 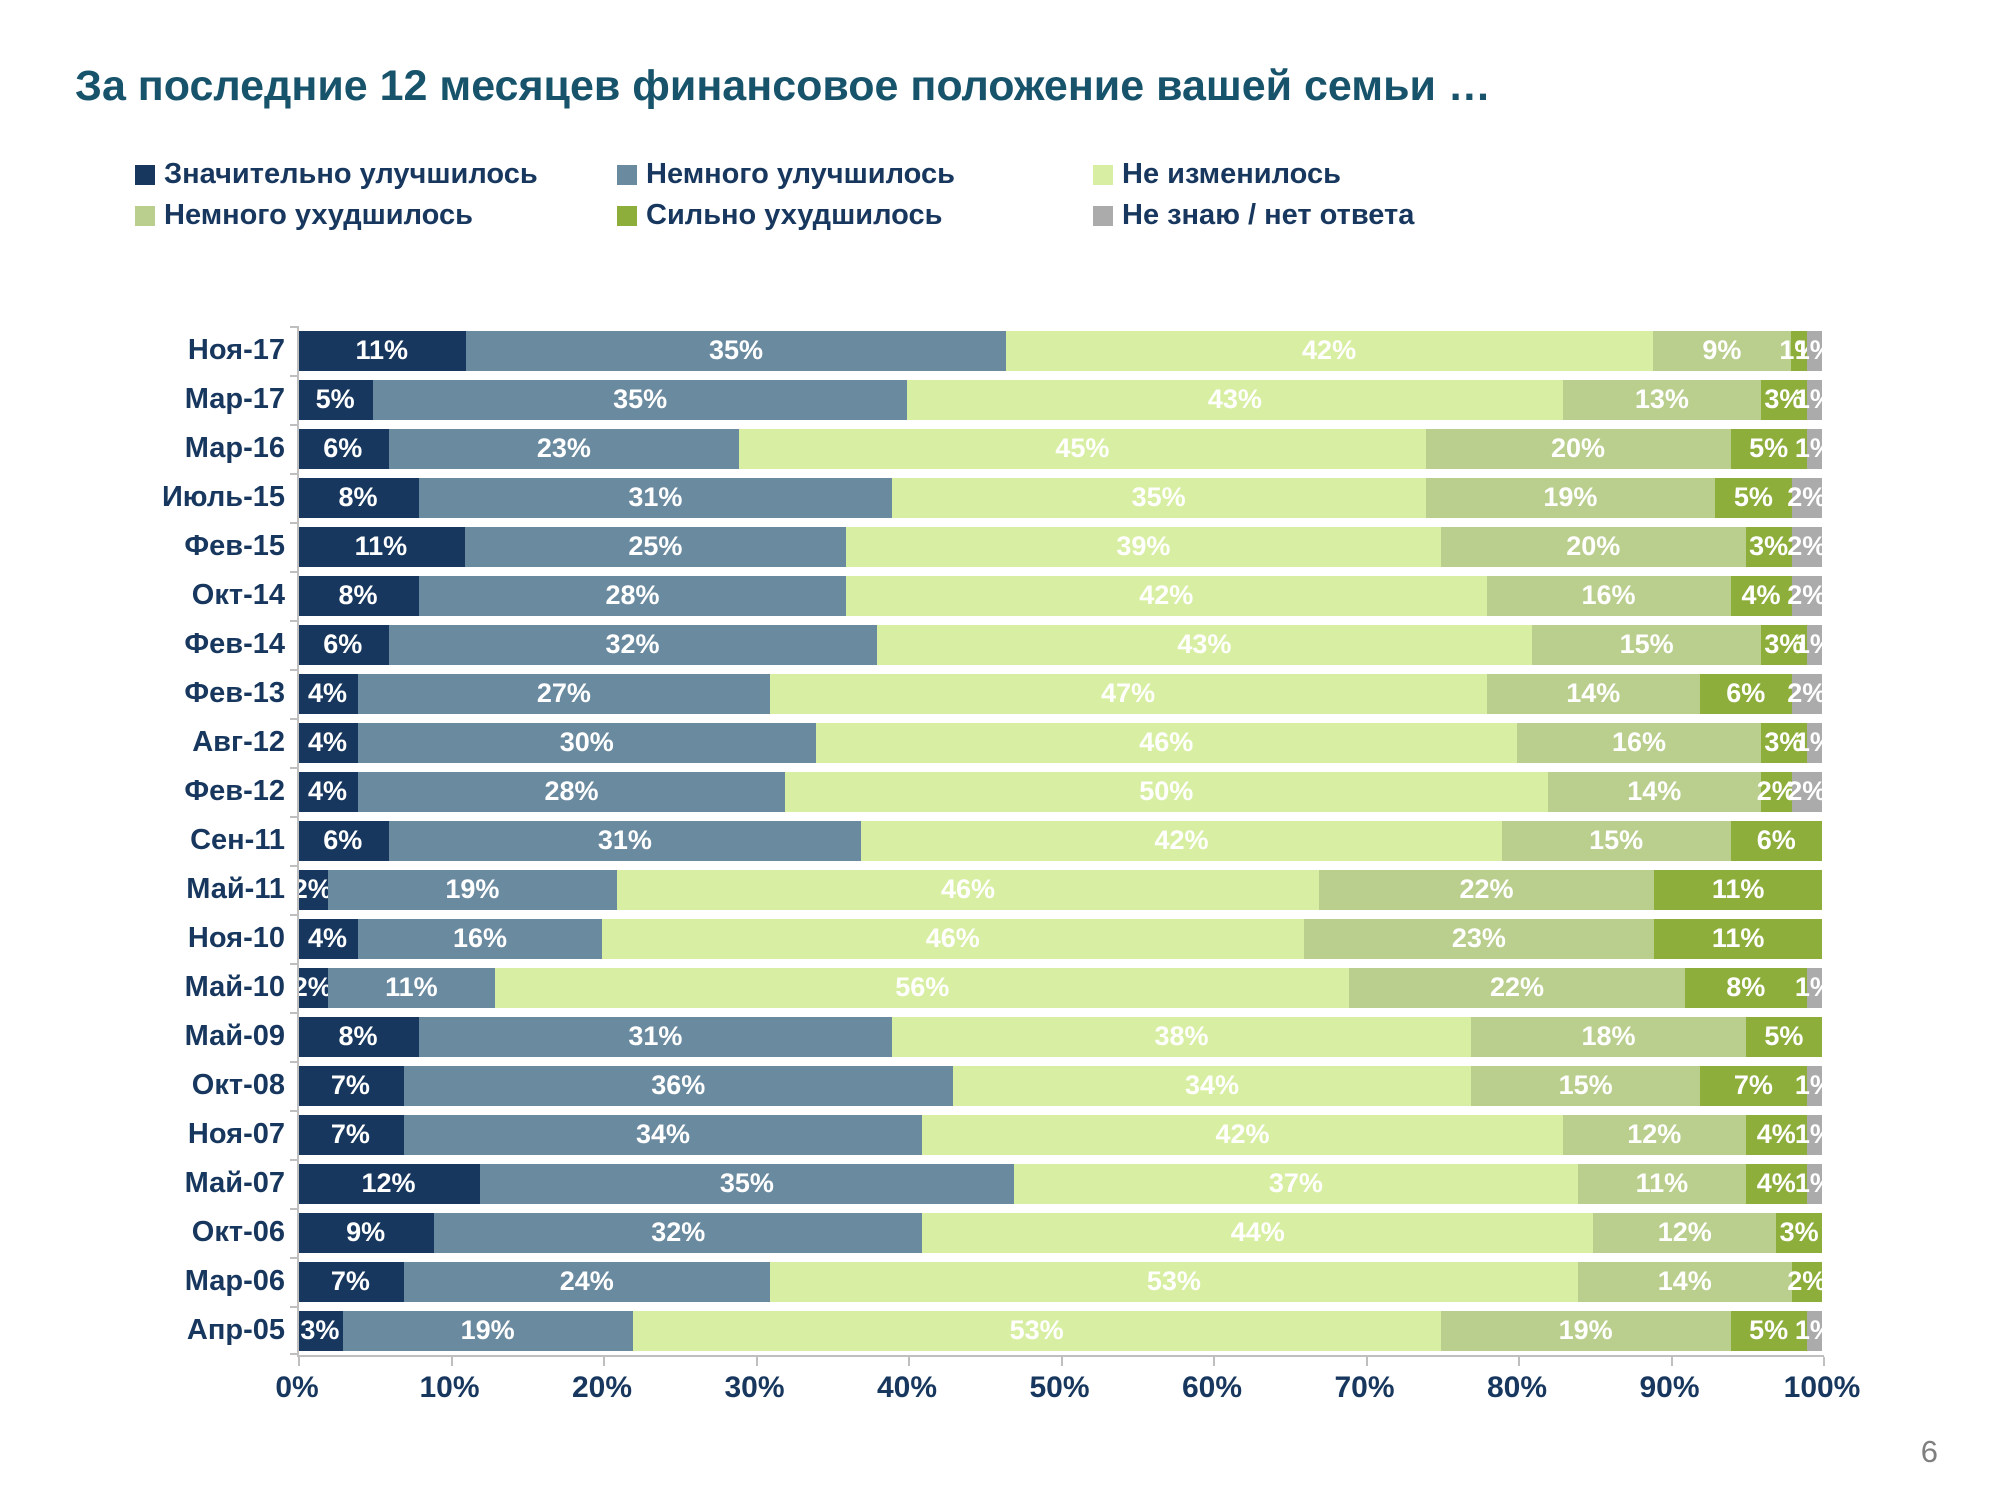 I want to click on bar-segment: 15%, so click(x=1616, y=840).